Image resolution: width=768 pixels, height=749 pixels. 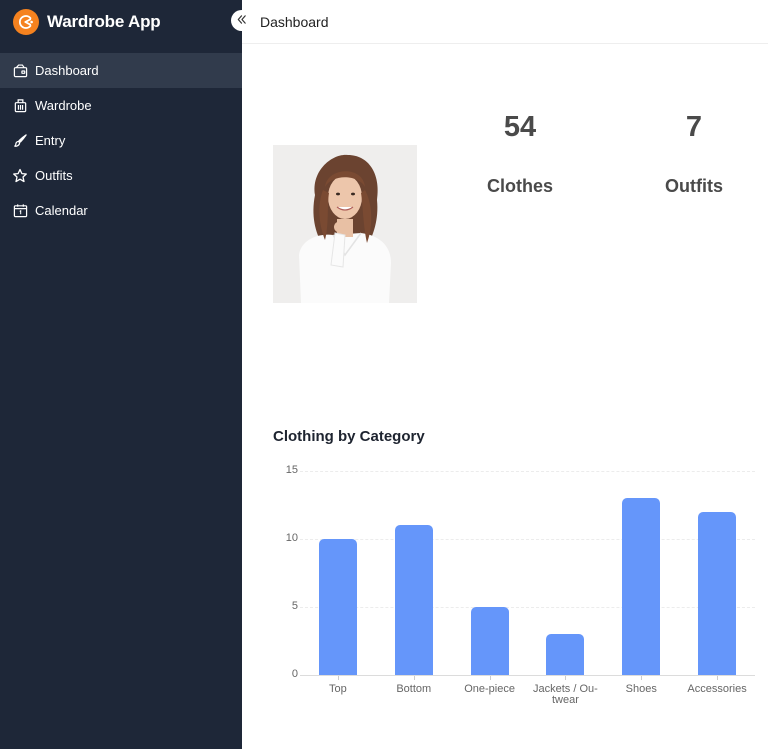 What do you see at coordinates (413, 600) in the screenshot?
I see `bar-bottom` at bounding box center [413, 600].